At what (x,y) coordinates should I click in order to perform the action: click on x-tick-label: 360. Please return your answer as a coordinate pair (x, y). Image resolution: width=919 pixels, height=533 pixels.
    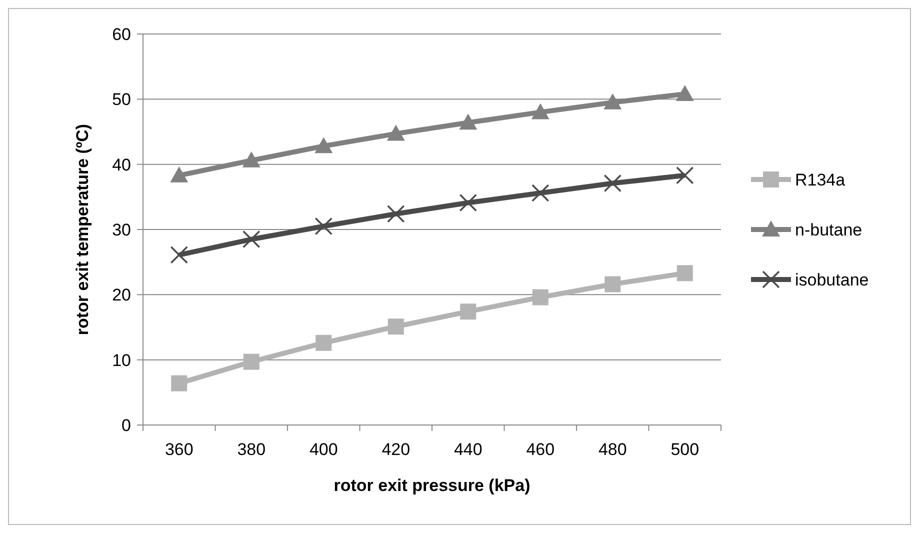
    Looking at the image, I should click on (179, 449).